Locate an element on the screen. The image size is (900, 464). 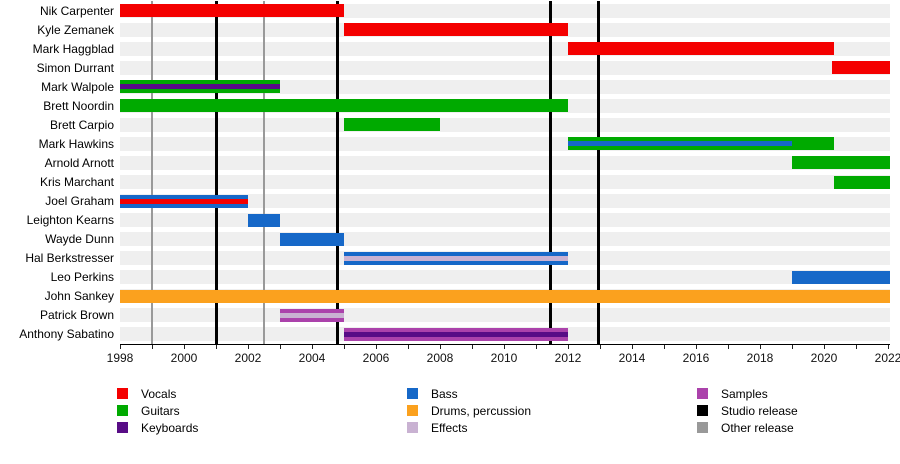
legend-label: Vocals is located at coordinates (159, 394).